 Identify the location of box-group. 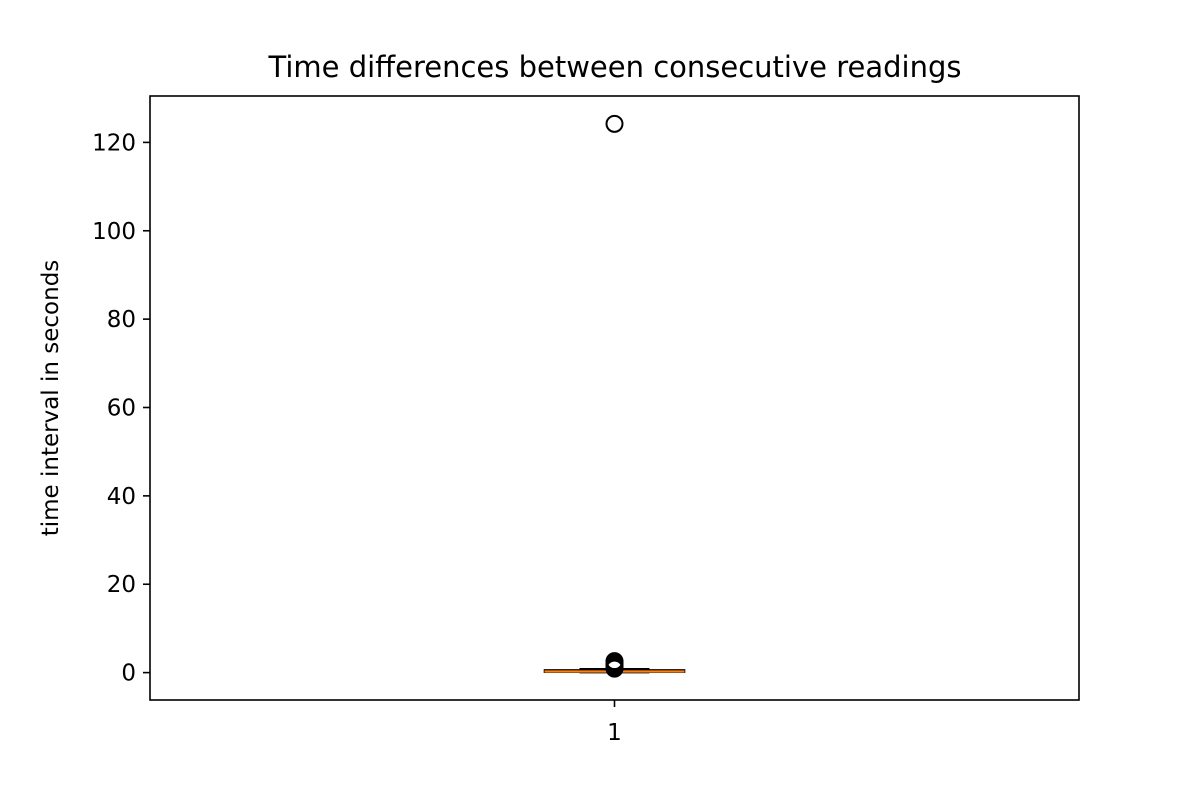
(614, 396).